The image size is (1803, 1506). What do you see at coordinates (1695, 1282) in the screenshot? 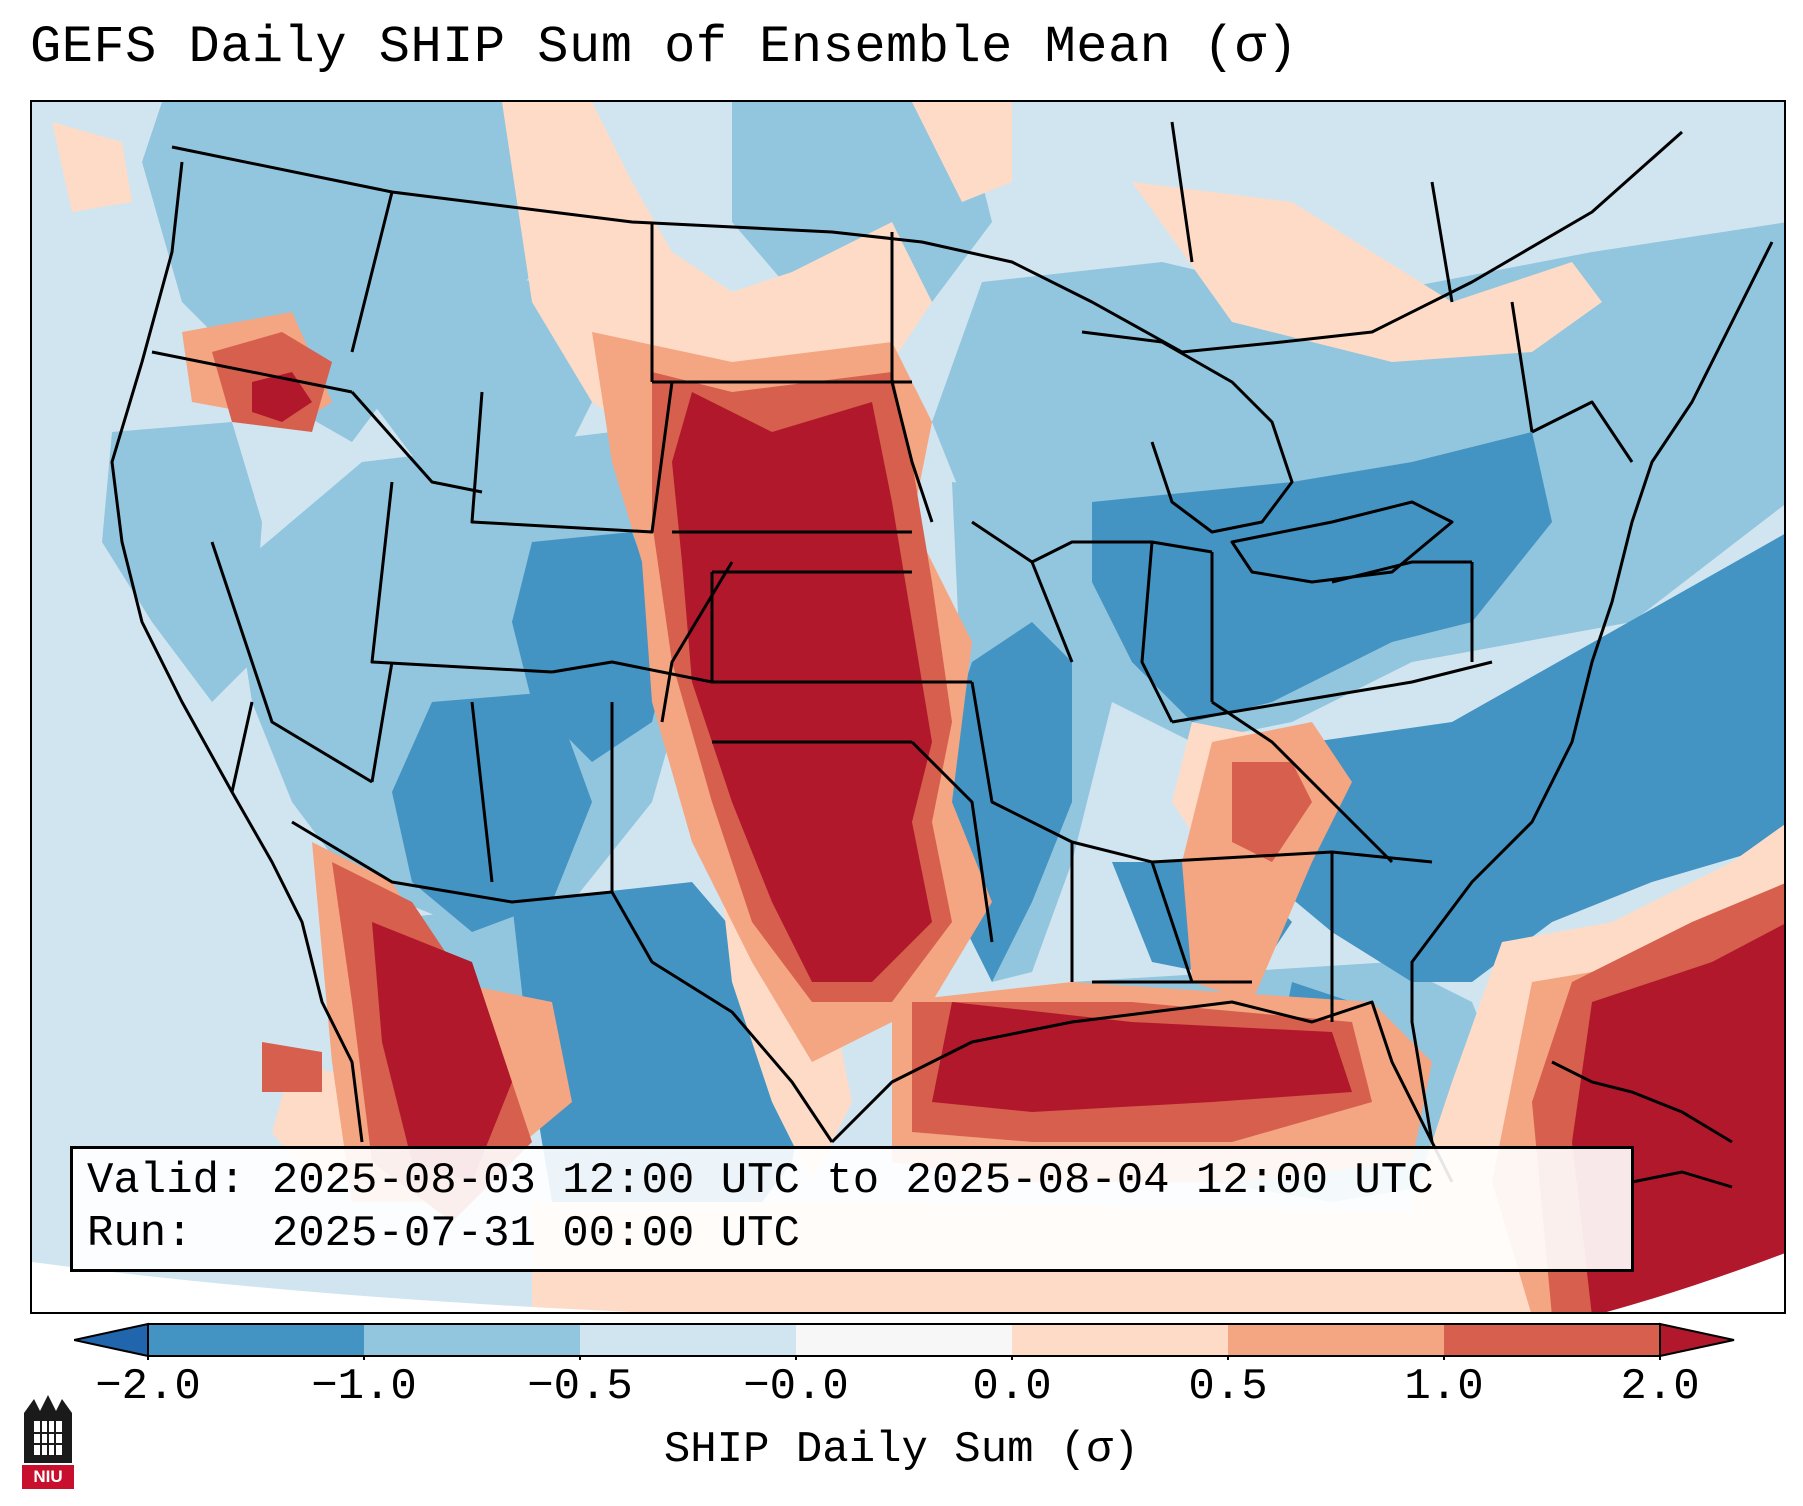
I see `projection-edge-right` at bounding box center [1695, 1282].